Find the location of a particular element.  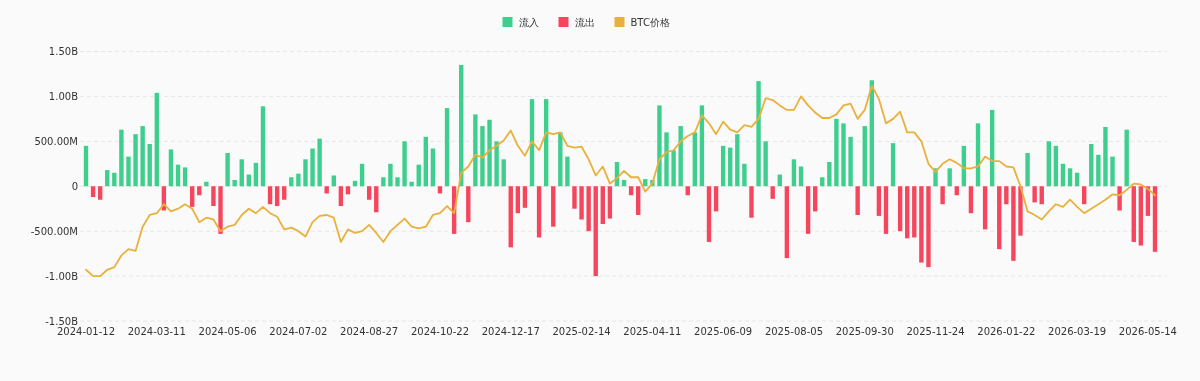

x-tick-label: 2024-07-02 is located at coordinates (298, 331).